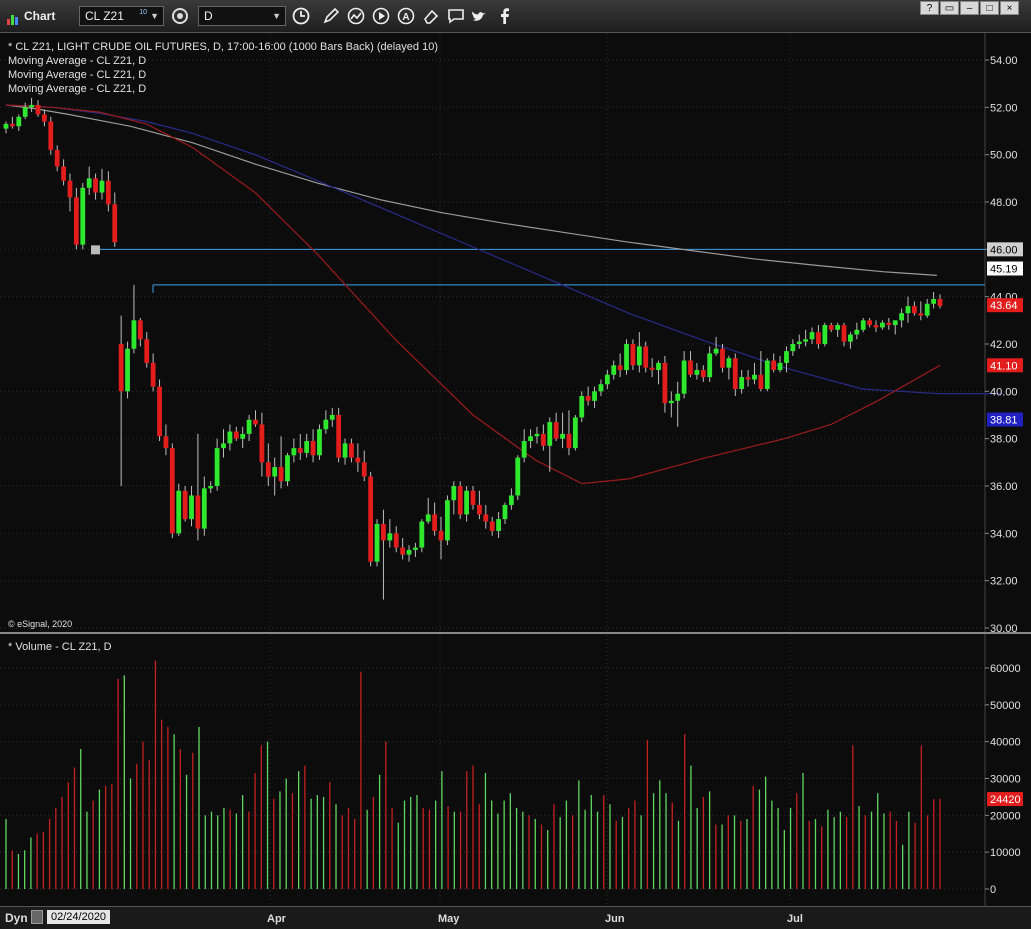 The width and height of the screenshot is (1031, 929). What do you see at coordinates (1004, 61) in the screenshot?
I see `price-tick-label-0: 54.00` at bounding box center [1004, 61].